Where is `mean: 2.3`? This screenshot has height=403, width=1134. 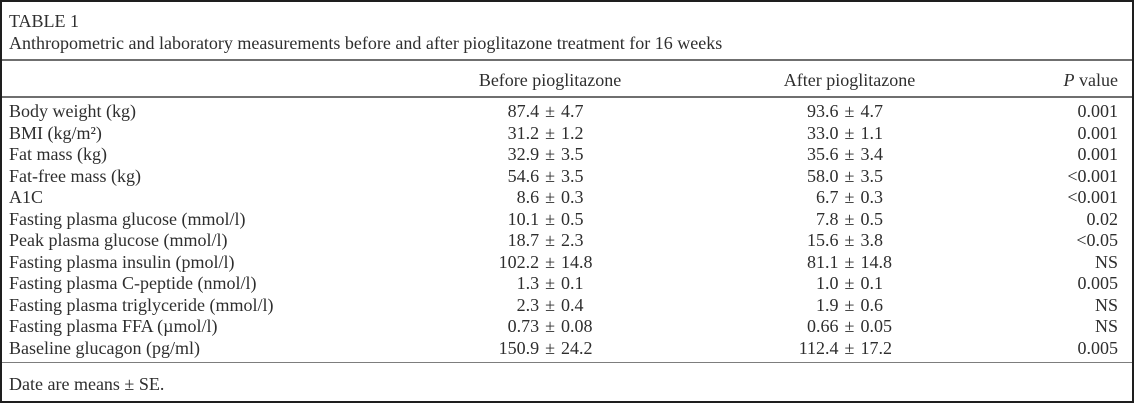 mean: 2.3 is located at coordinates (528, 304).